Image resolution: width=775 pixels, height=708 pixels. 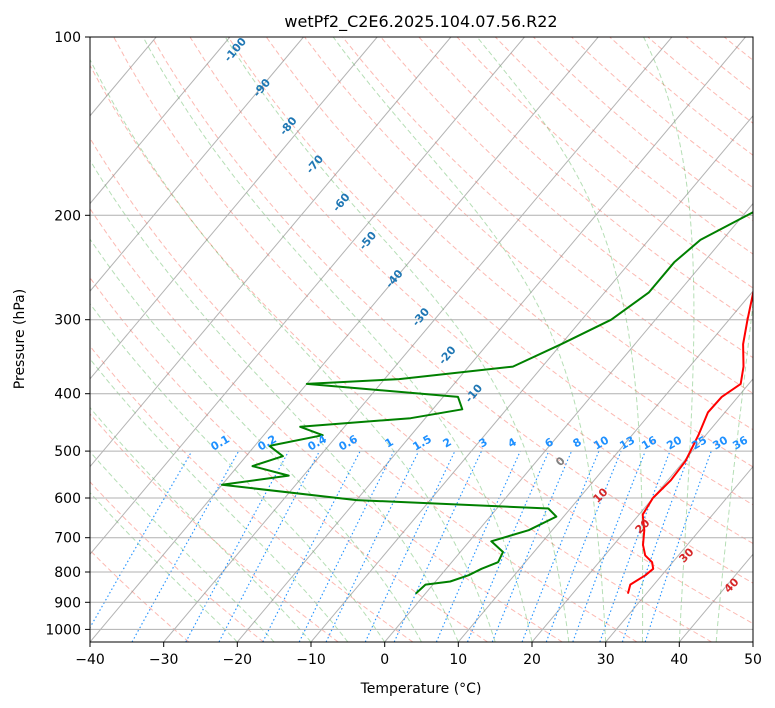 What do you see at coordinates (674, 442) in the screenshot?
I see `mixing-ratio-label: 20` at bounding box center [674, 442].